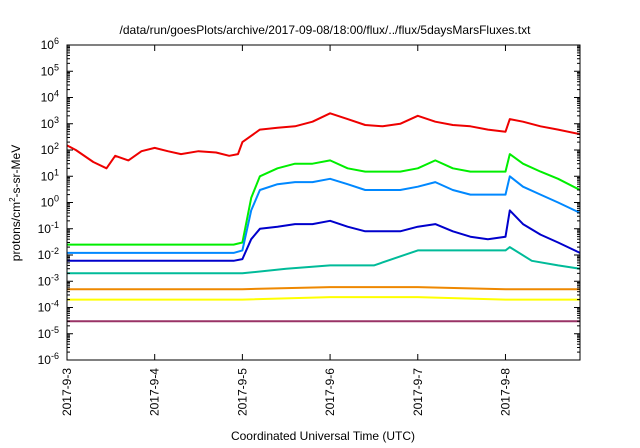 The width and height of the screenshot is (640, 448). Describe the element at coordinates (50, 175) in the screenshot. I see `y-tick-label: 10¹` at that location.